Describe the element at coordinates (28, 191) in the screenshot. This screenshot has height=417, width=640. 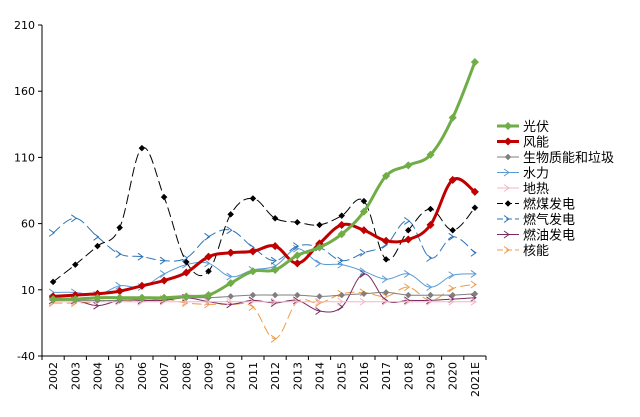
I see `y-axis-ticks: -40 10 60 110 160 210` at that location.